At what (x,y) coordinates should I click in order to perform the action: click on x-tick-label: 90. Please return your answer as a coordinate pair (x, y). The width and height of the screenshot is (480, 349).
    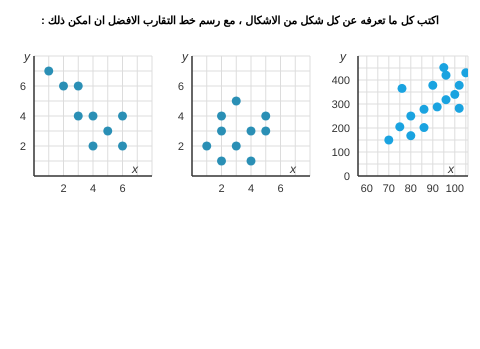
    Looking at the image, I should click on (432, 188).